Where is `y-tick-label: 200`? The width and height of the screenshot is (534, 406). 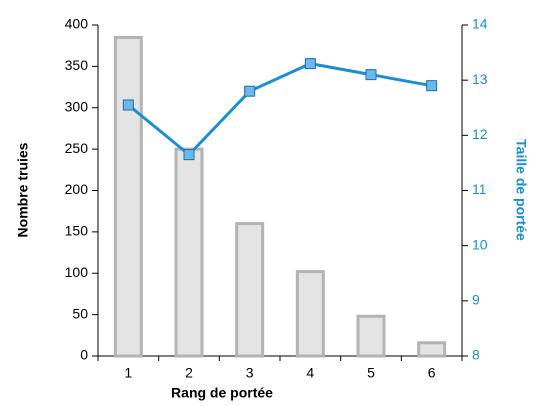 y-tick-label: 200 is located at coordinates (77, 189).